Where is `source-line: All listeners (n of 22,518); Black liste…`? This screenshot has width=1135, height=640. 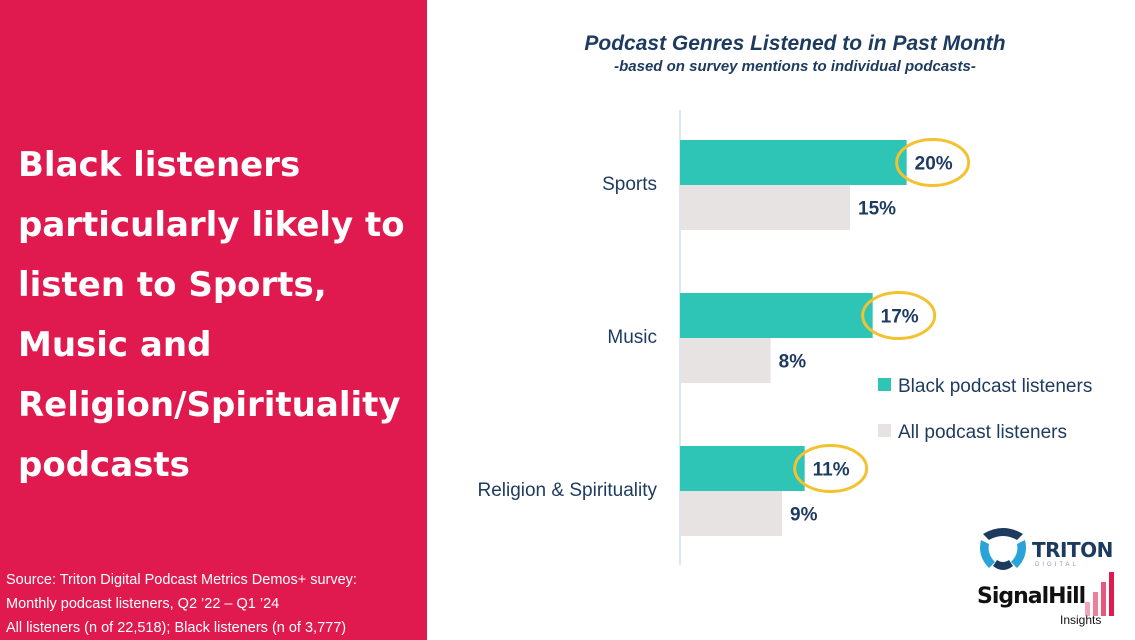
source-line: All listeners (n of 22,518); Black liste… is located at coordinates (176, 628).